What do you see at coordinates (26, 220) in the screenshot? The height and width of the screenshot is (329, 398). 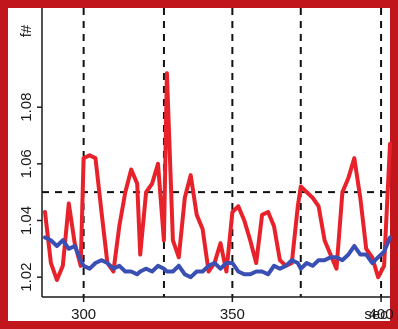 I see `y-tick-label: 1.04` at bounding box center [26, 220].